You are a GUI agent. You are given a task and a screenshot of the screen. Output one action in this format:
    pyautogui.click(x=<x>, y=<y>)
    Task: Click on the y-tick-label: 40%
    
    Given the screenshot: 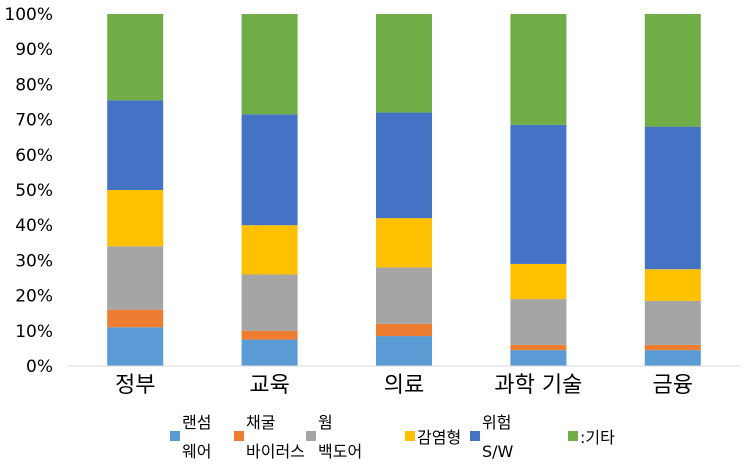 What is the action you would take?
    pyautogui.click(x=34, y=226)
    